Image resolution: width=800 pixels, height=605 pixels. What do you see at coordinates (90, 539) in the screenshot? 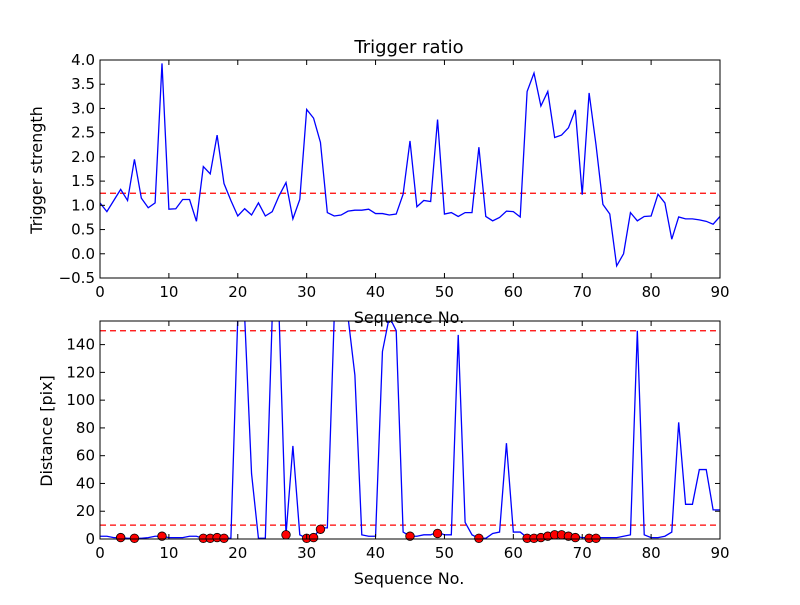
I see `bottom-y-tick-label: 0` at bounding box center [90, 539].